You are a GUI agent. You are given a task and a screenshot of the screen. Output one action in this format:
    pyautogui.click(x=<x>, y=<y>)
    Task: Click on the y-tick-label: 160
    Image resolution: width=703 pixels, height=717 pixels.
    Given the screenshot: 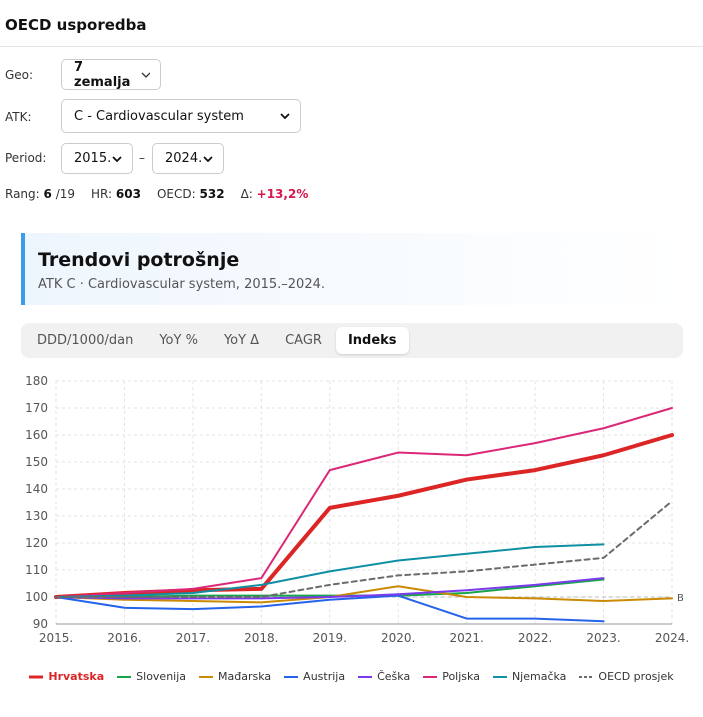 What is the action you would take?
    pyautogui.click(x=36, y=435)
    